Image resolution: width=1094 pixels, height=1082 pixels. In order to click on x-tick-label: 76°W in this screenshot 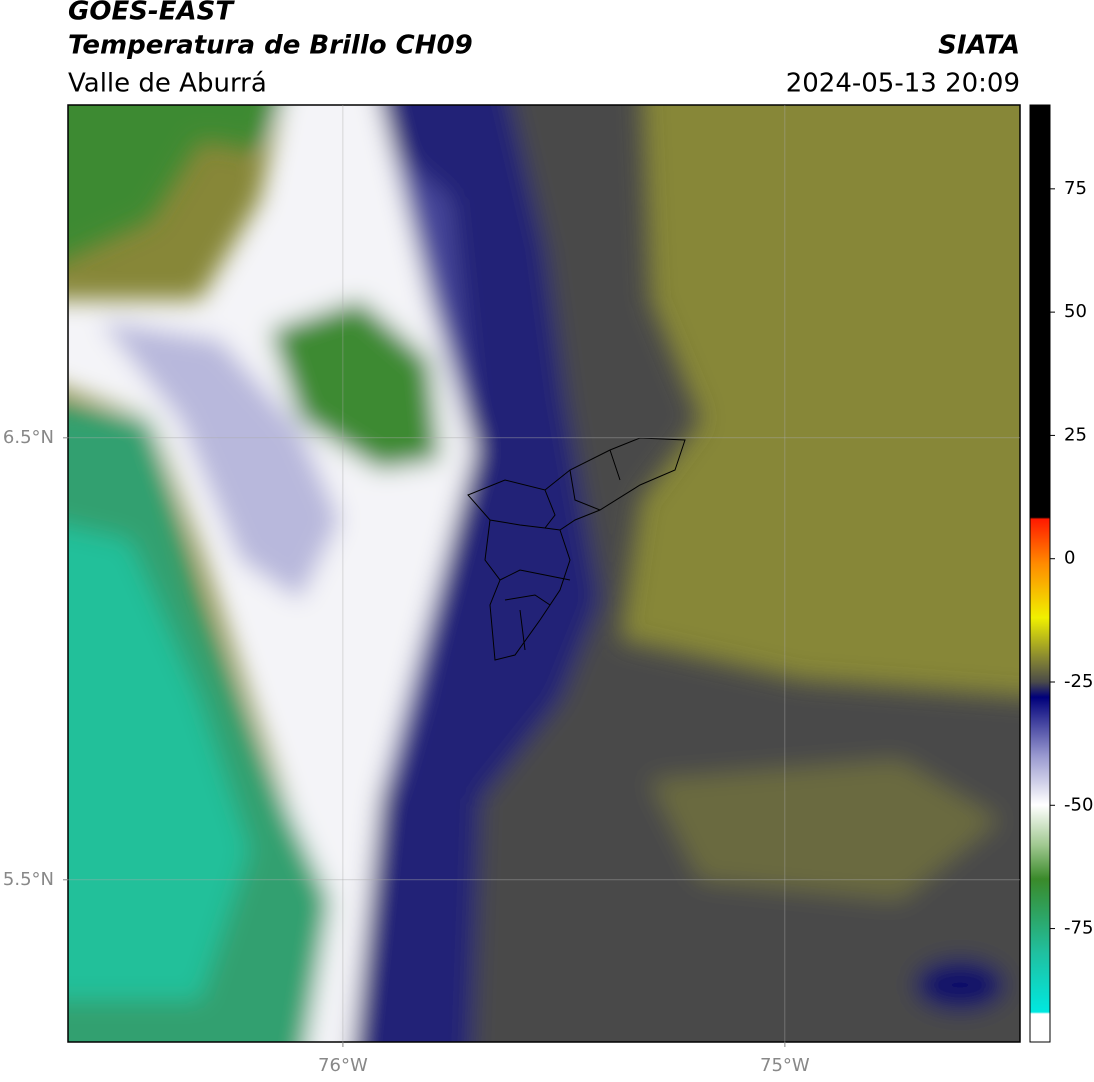, I will do `click(343, 1065)`.